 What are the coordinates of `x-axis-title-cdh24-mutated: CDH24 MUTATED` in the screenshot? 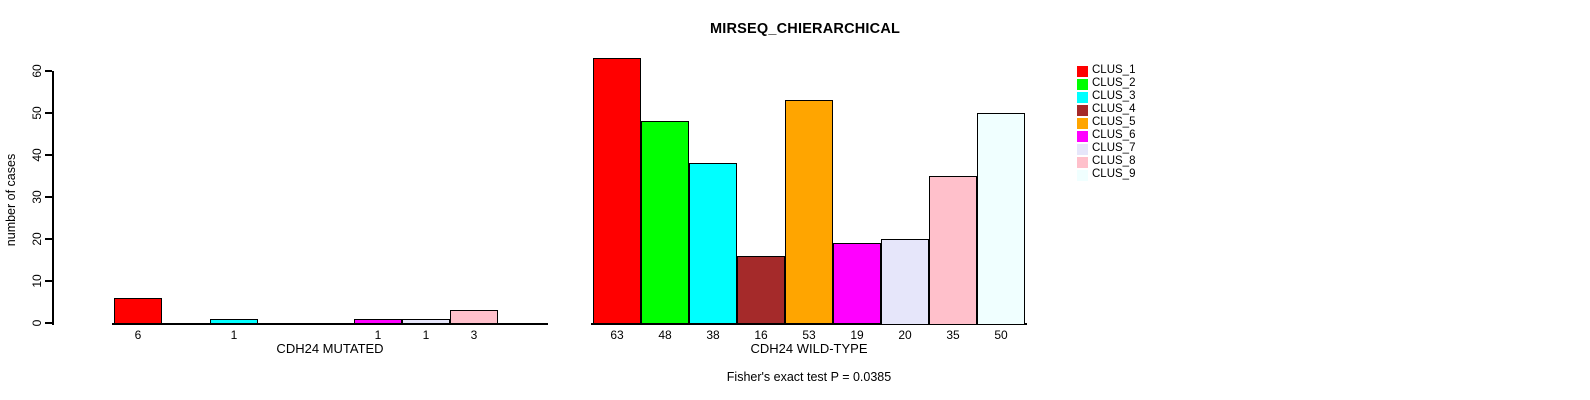 It's located at (330, 348).